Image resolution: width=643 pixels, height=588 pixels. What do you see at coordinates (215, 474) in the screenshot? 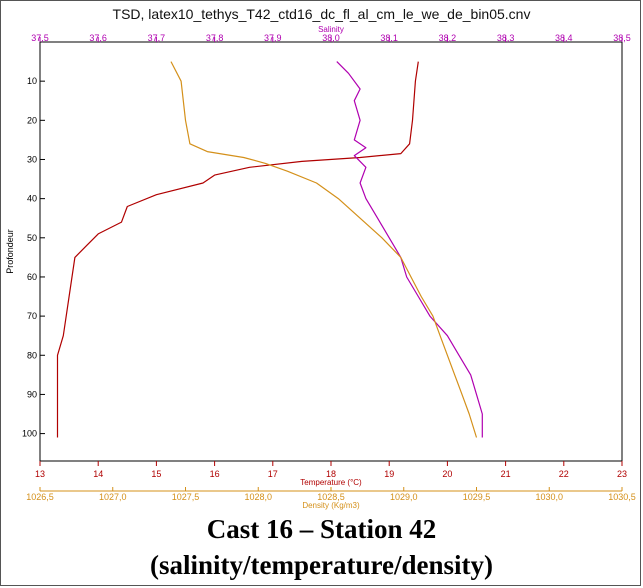
I see `temperature-tick-label: 16` at bounding box center [215, 474].